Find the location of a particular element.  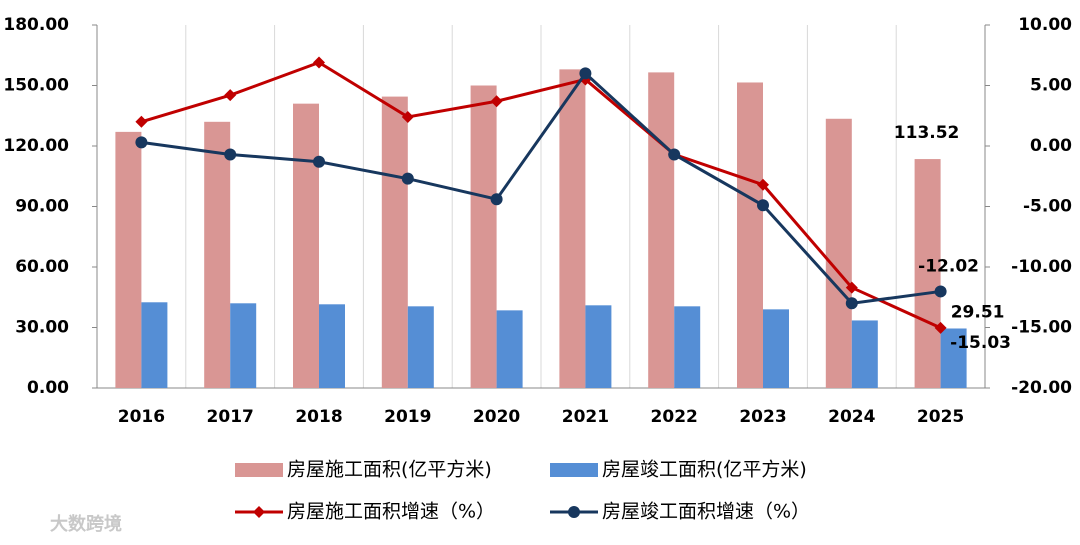

watermark: 大数跨境 is located at coordinates (86, 524).